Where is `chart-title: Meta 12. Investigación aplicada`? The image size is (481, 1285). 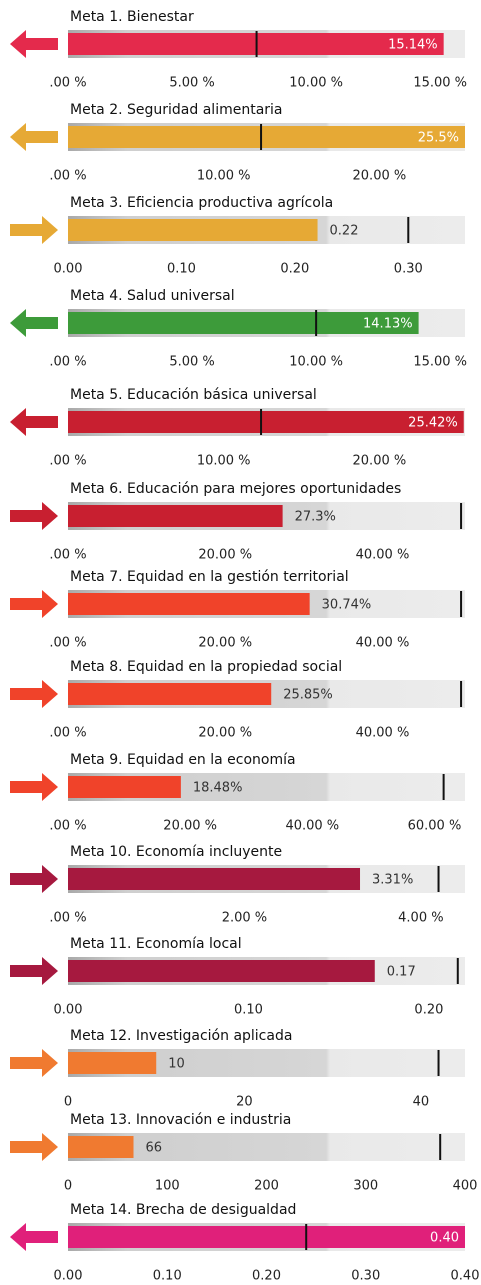 chart-title: Meta 12. Investigación aplicada is located at coordinates (181, 1036).